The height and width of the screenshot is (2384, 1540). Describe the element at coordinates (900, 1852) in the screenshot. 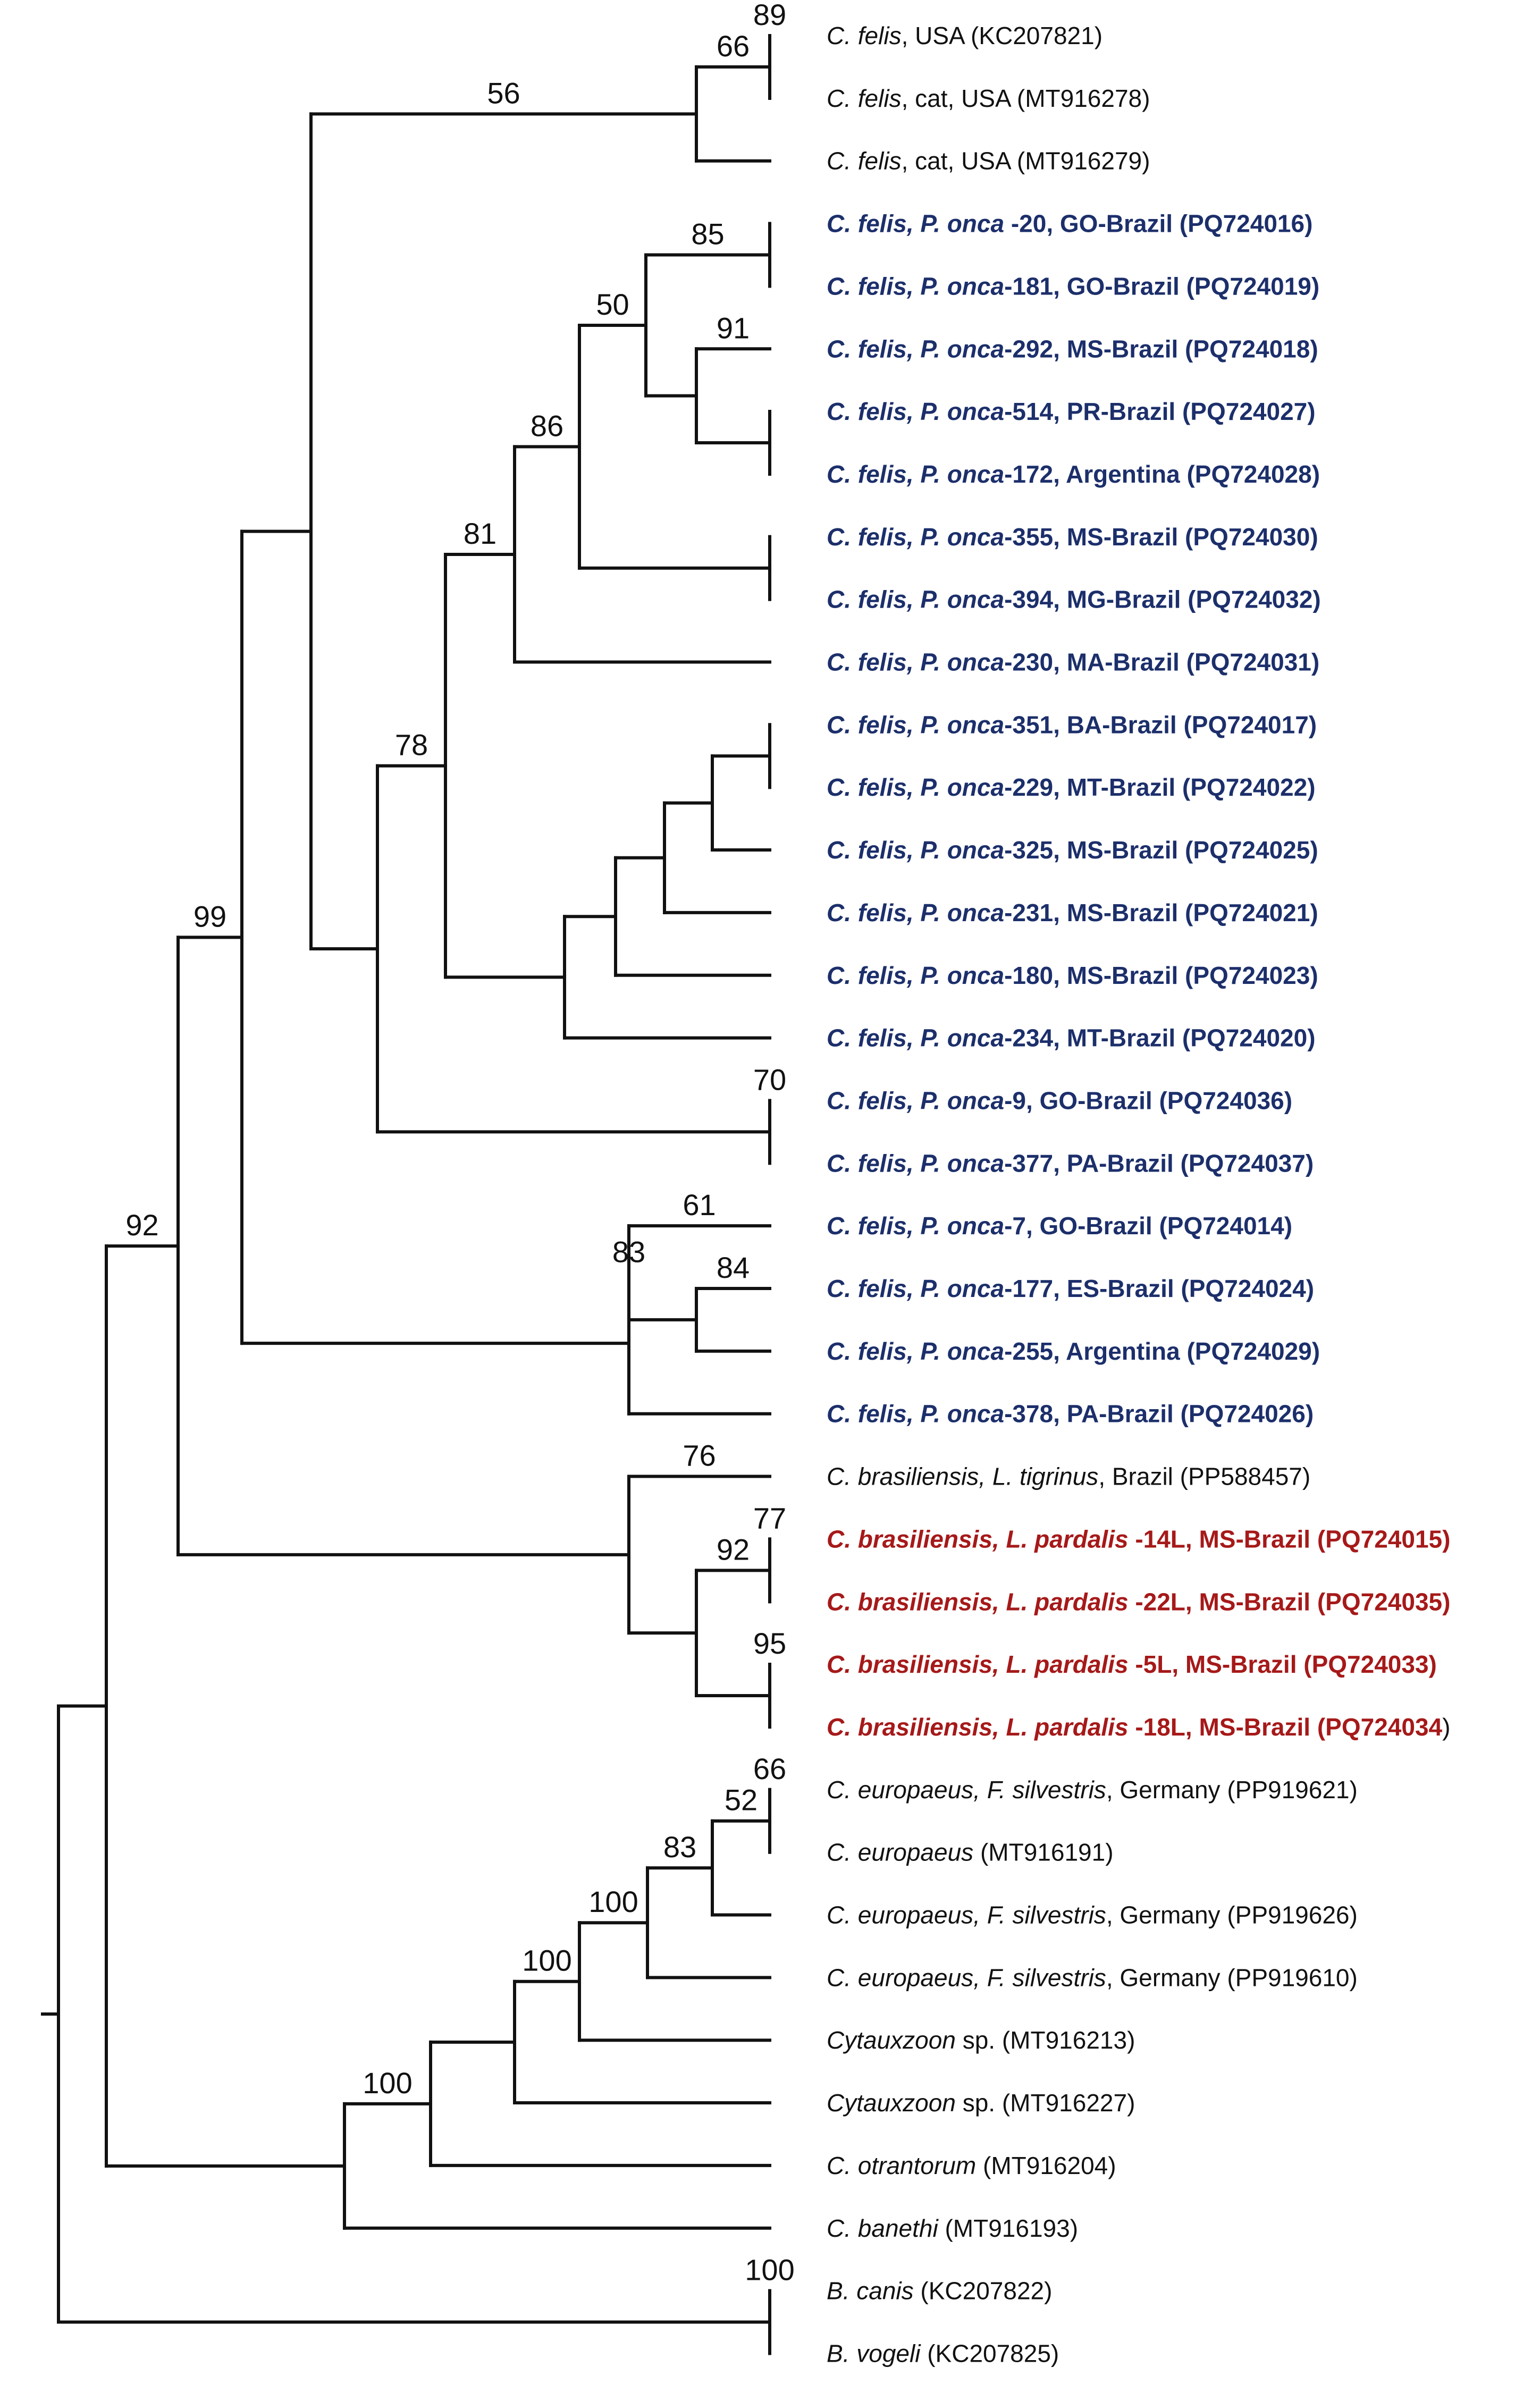

I see `taxon-label-part: C. europaeus` at that location.